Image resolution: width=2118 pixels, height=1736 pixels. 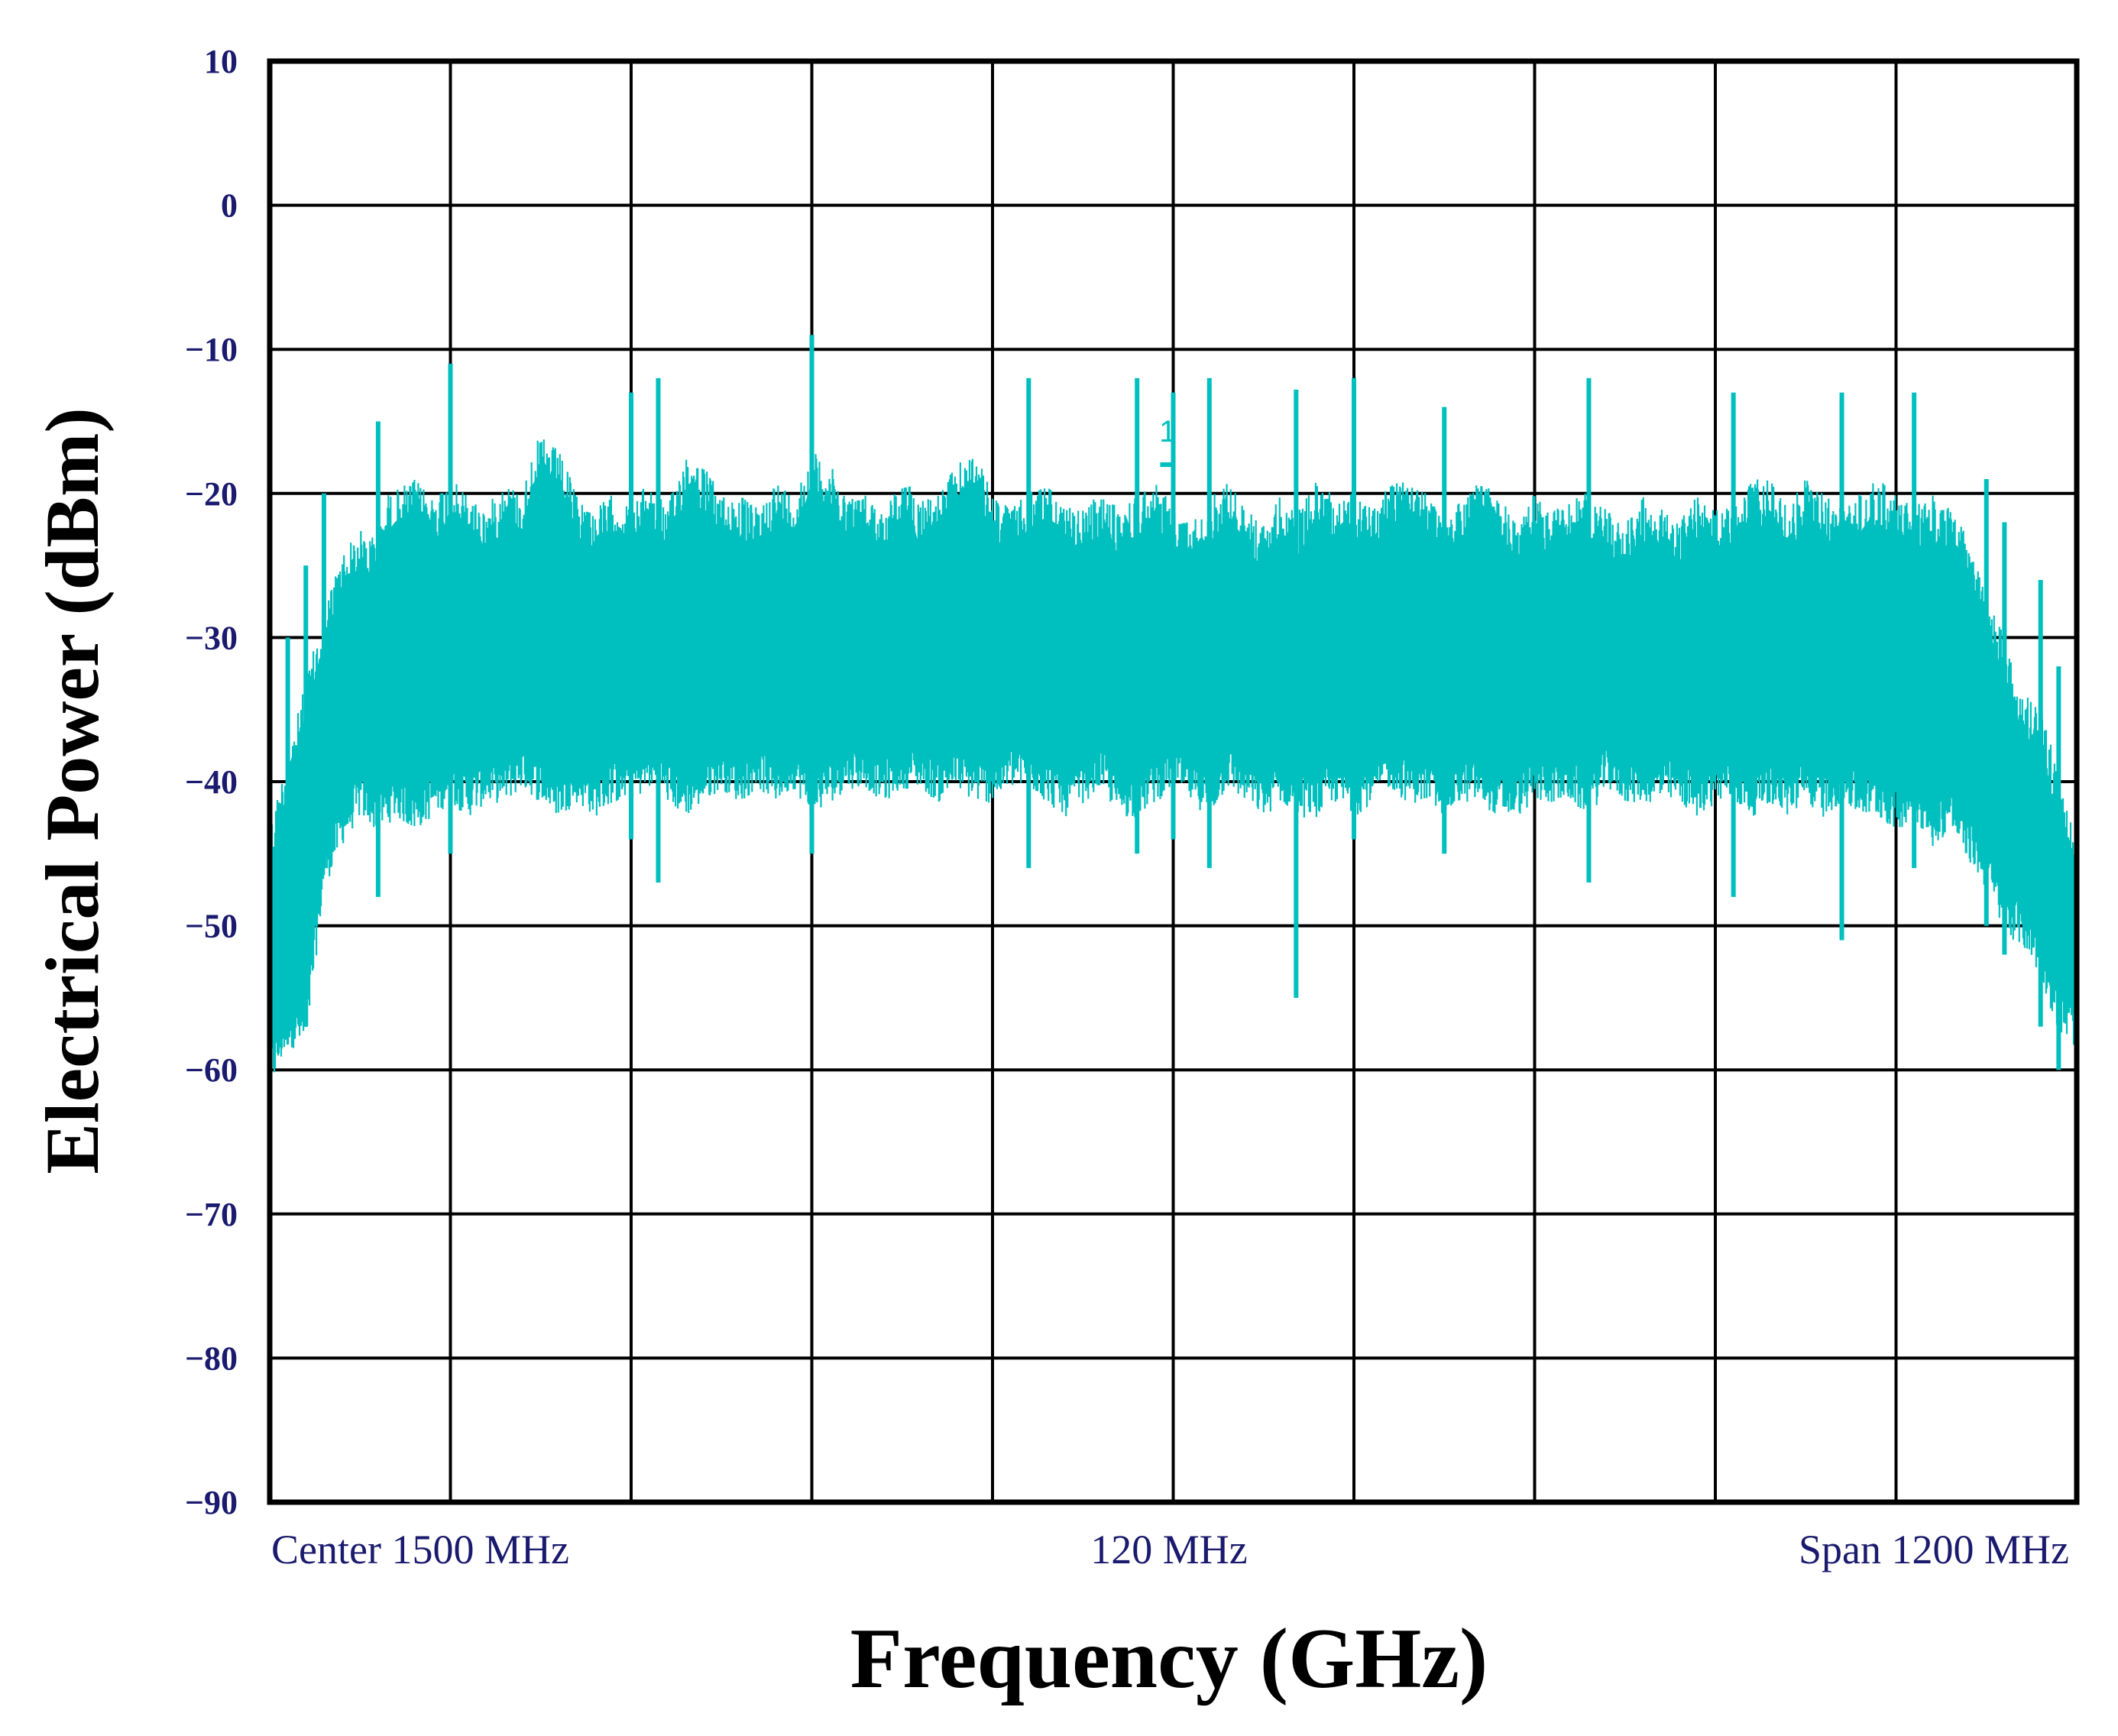 What do you see at coordinates (211, 349) in the screenshot?
I see `y-tick-label: −10` at bounding box center [211, 349].